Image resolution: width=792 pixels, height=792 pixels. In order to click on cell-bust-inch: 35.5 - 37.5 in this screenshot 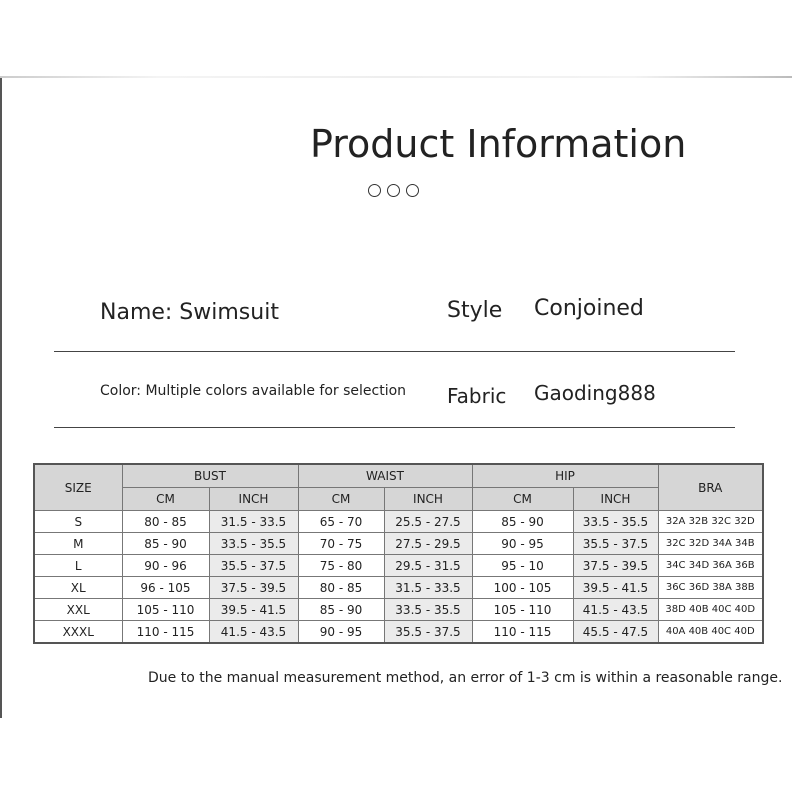, I will do `click(253, 565)`.